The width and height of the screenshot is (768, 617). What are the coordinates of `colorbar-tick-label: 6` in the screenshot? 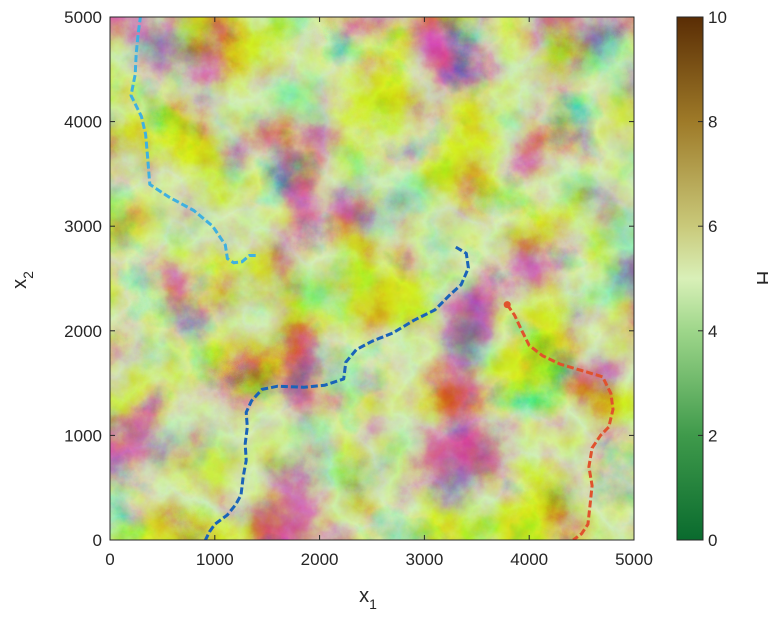 It's located at (712, 226).